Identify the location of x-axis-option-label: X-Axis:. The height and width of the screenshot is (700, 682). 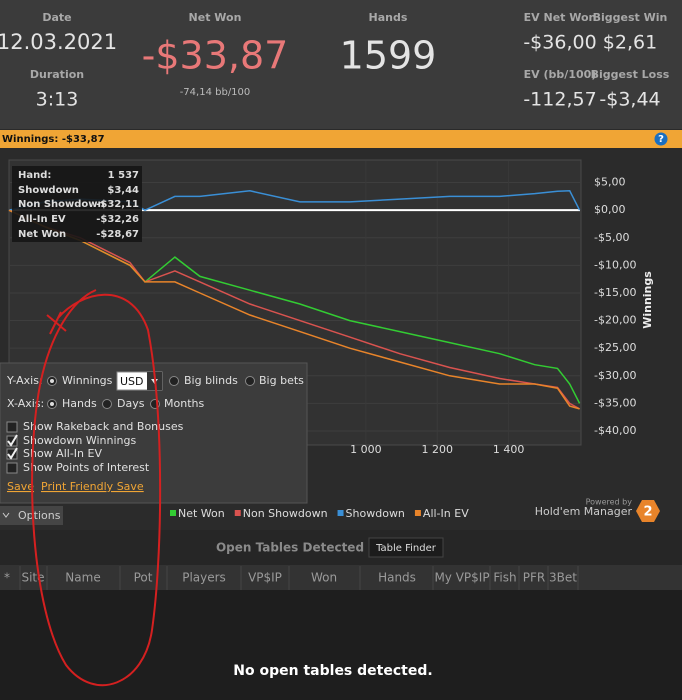
(25, 403).